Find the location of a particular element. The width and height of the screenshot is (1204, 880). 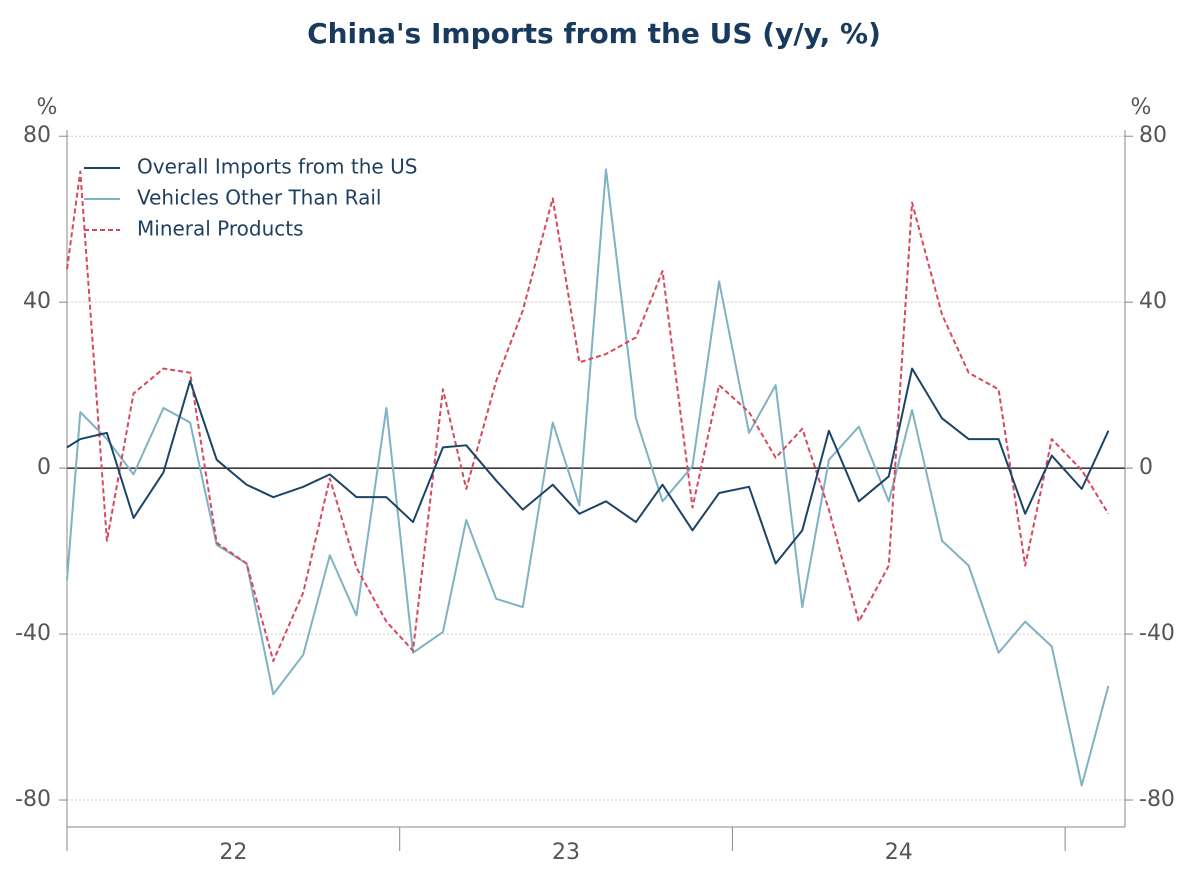

legend-label: Vehicles Other Than Rail is located at coordinates (259, 198).